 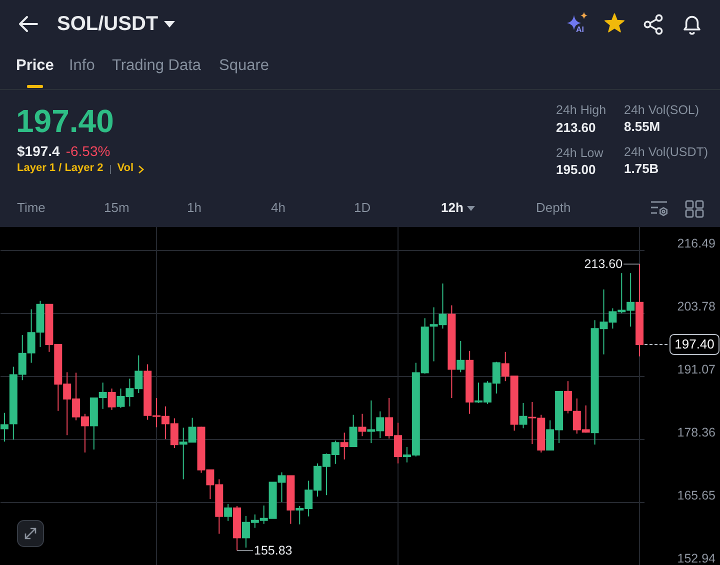 I want to click on text: 24h High, so click(x=581, y=110).